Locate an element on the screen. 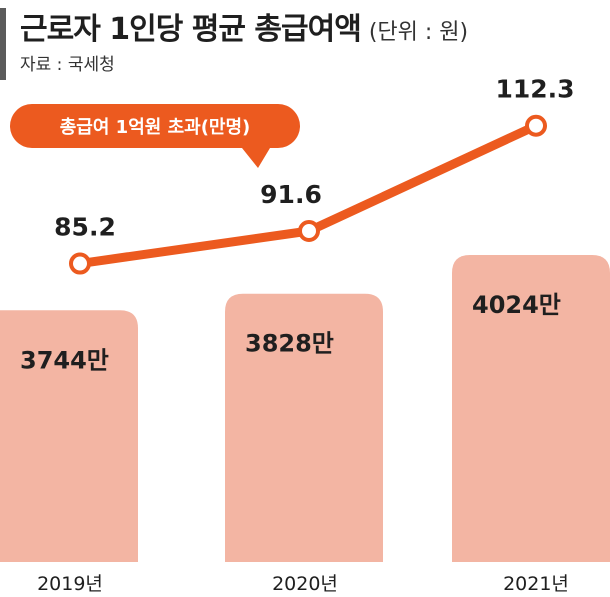 This screenshot has height=597, width=610. x-tick-label-2: 2021년 is located at coordinates (536, 584).